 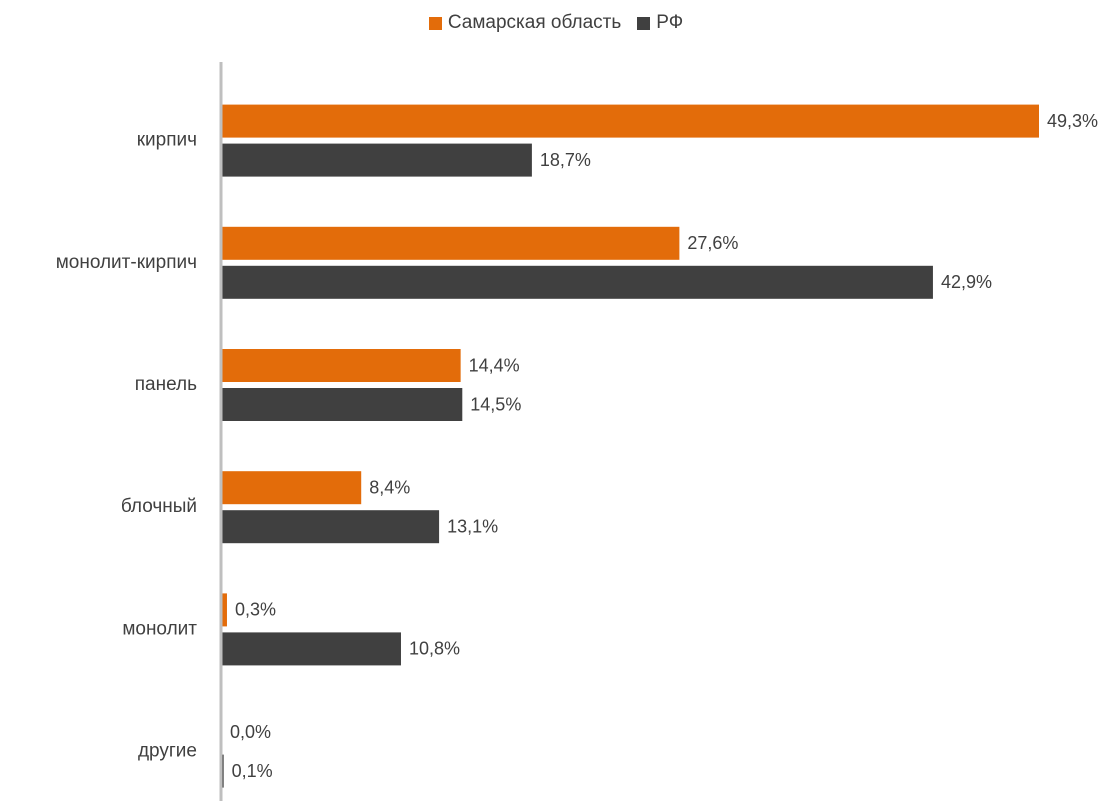 I want to click on category-label: монолит-кирпич, so click(x=126, y=262).